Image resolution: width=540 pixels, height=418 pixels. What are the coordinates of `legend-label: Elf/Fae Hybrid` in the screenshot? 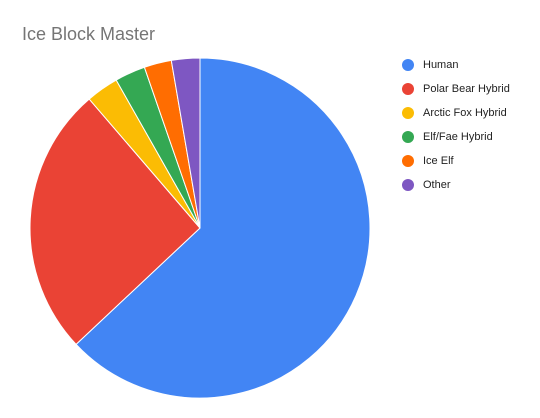 It's located at (458, 137).